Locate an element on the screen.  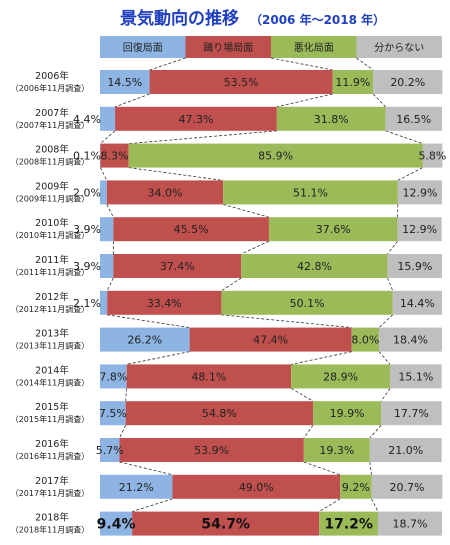
data-label: 2.1% is located at coordinates (87, 303).